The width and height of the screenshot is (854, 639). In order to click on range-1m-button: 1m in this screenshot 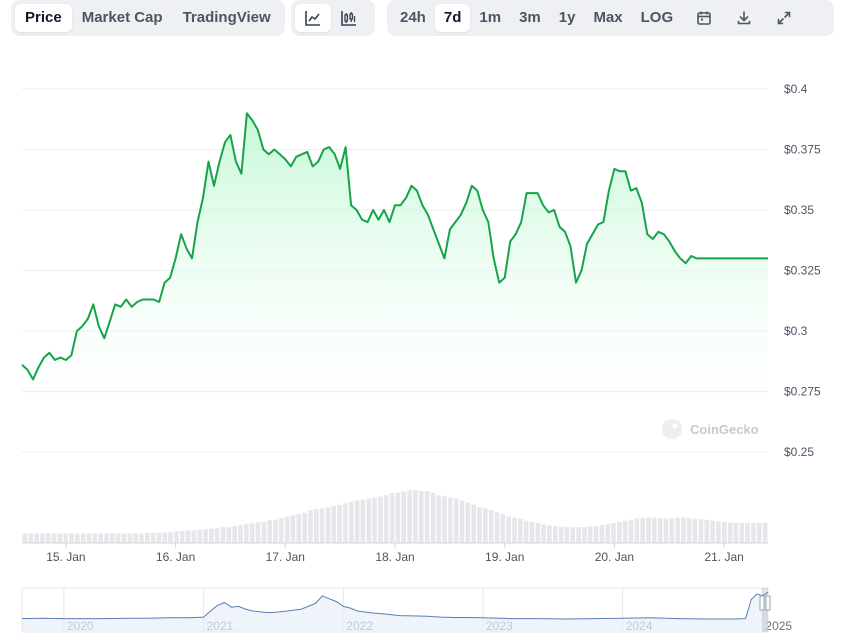, I will do `click(490, 17)`.